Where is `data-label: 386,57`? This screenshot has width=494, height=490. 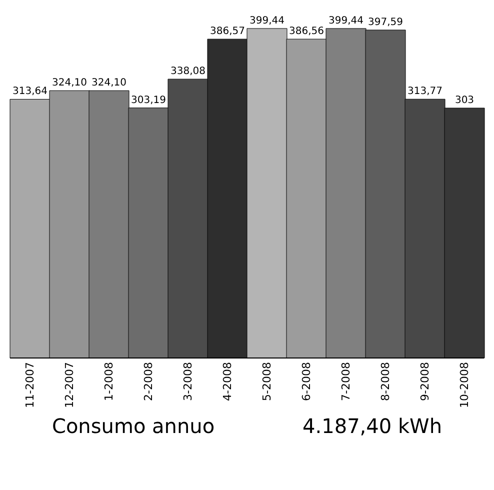 data-label: 386,57 is located at coordinates (227, 32).